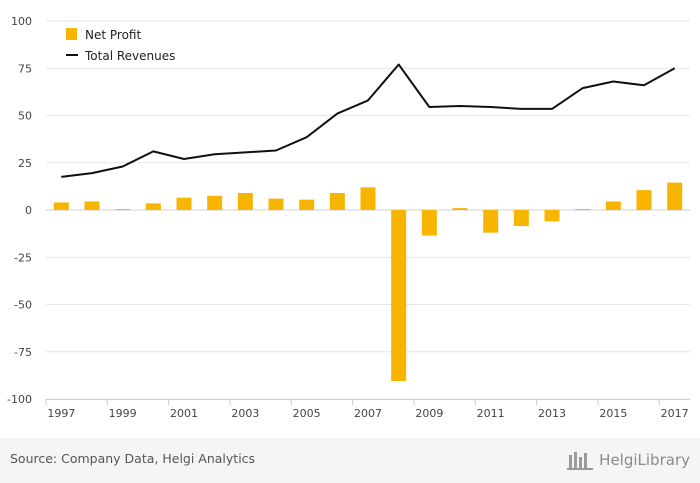  Describe the element at coordinates (129, 56) in the screenshot. I see `legend-total-revenues-label: Total Revenues` at that location.